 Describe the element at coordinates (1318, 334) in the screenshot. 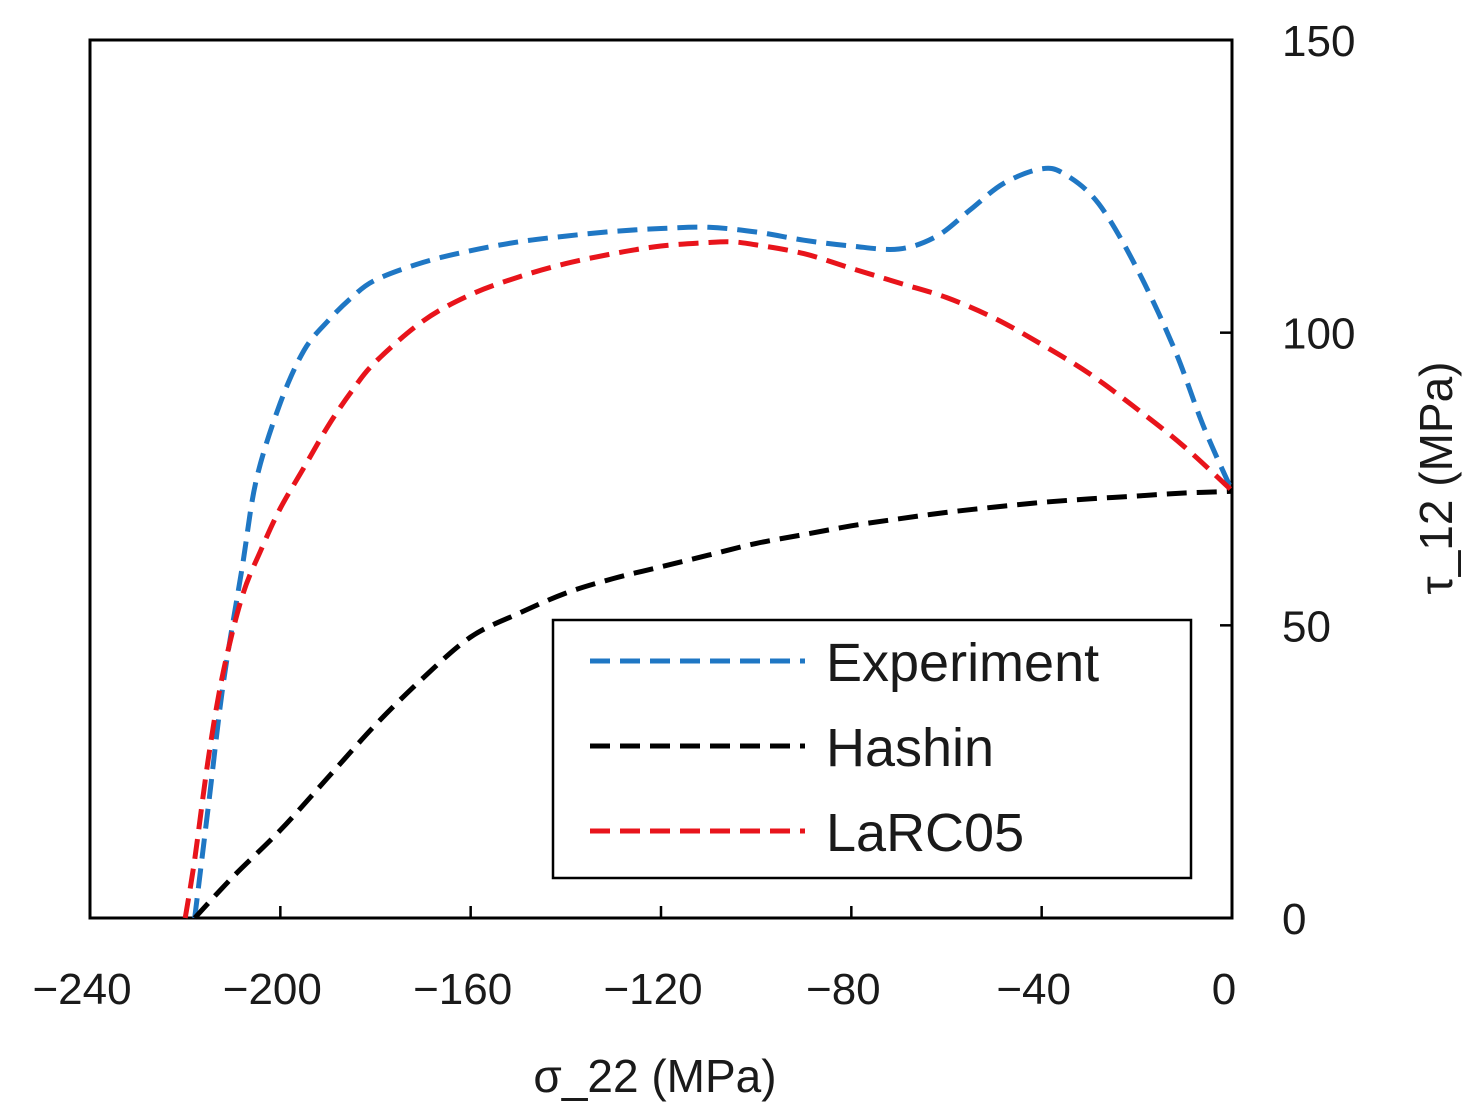

I see `y-tick-label: 100` at that location.